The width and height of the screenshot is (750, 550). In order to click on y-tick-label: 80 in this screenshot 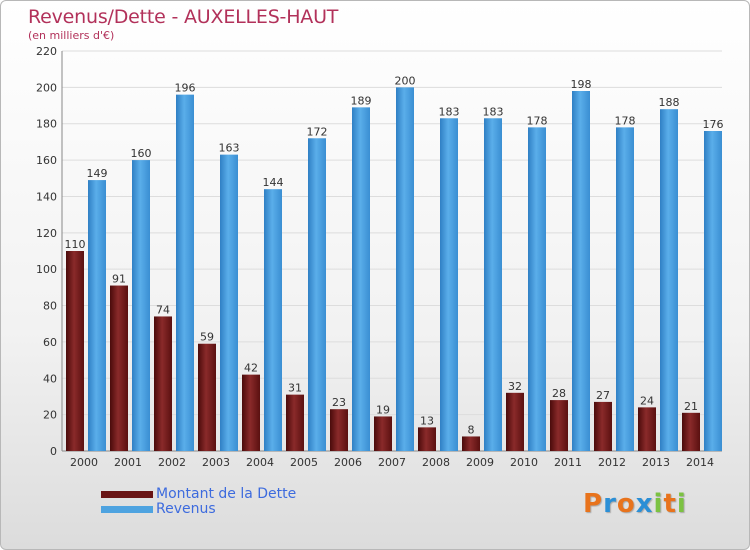, I will do `click(50, 306)`.